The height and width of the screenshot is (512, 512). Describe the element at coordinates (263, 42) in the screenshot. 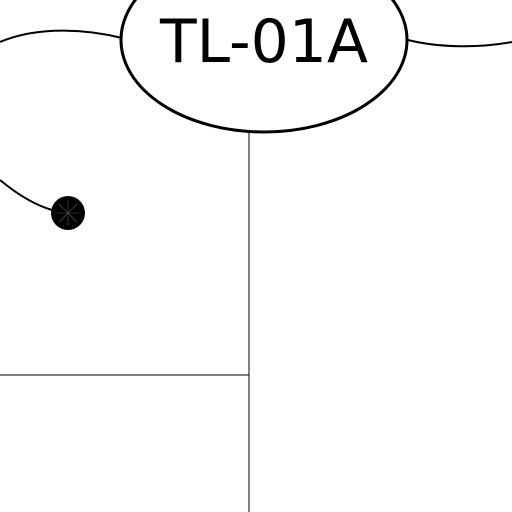

I see `tag-label: TL-01A` at that location.